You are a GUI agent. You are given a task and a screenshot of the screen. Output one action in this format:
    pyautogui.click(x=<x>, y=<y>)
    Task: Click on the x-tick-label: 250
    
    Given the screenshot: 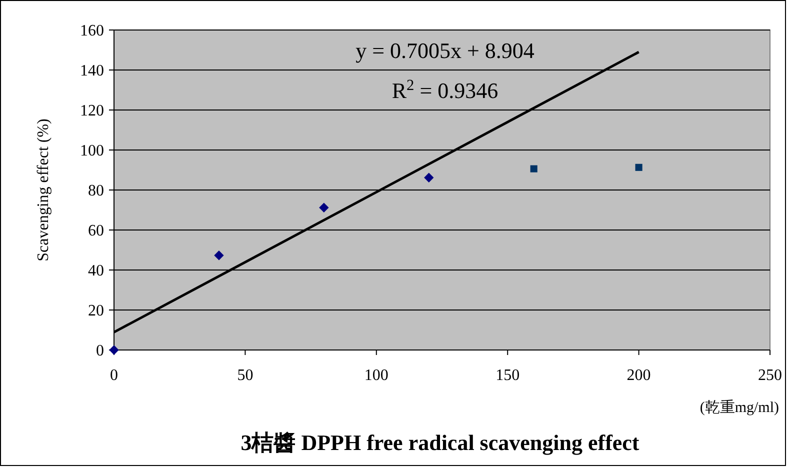 What is the action you would take?
    pyautogui.click(x=770, y=375)
    